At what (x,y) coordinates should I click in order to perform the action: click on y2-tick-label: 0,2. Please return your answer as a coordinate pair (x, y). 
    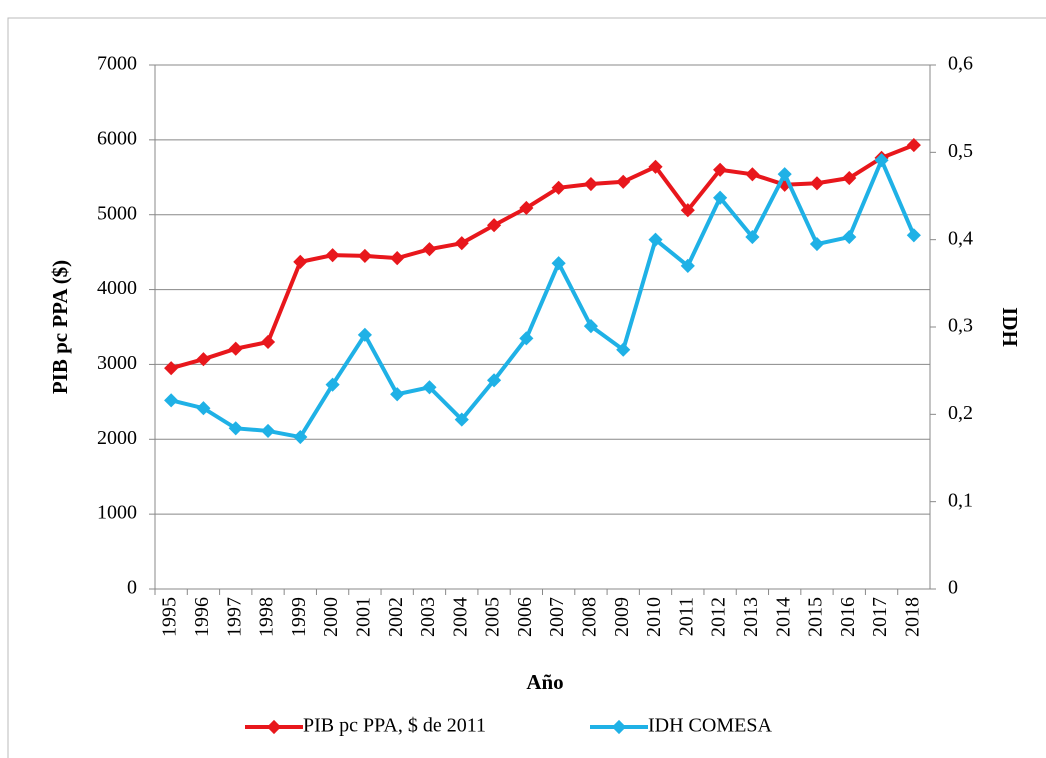
    Looking at the image, I should click on (960, 413).